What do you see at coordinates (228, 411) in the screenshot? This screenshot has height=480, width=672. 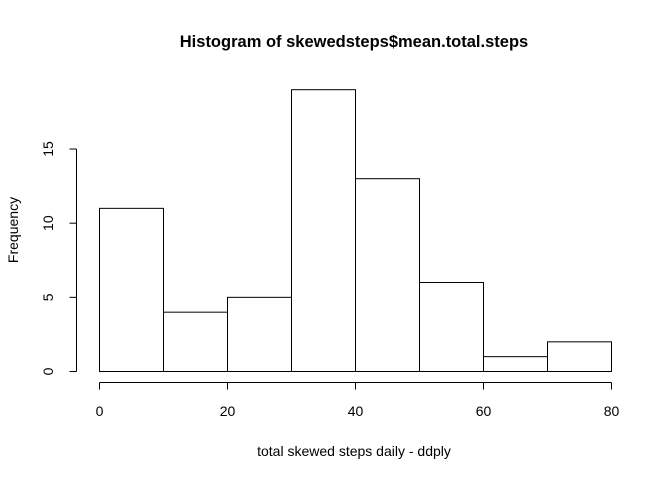 I see `x-tick-label: 20` at bounding box center [228, 411].